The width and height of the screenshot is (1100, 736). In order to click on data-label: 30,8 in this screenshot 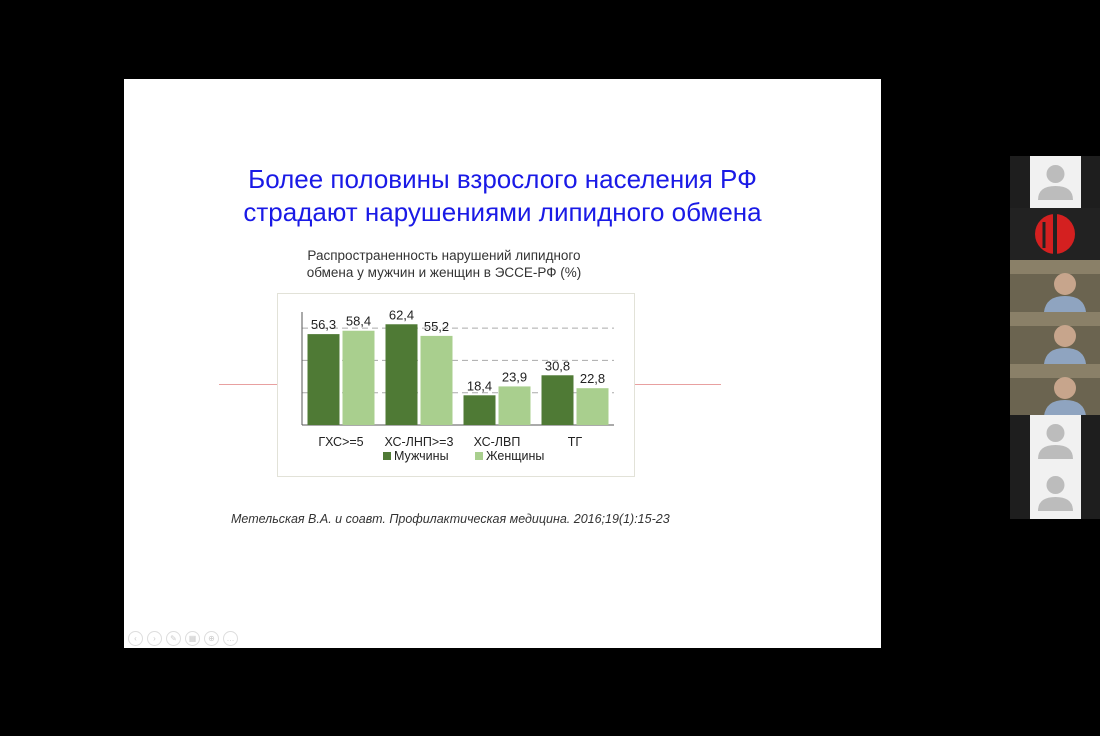, I will do `click(557, 365)`.